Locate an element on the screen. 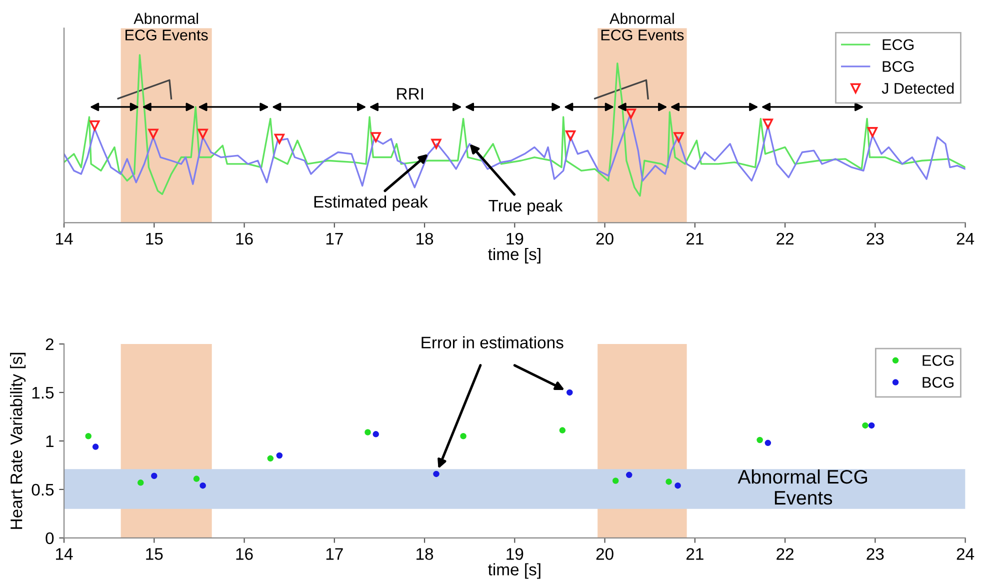 Image resolution: width=985 pixels, height=586 pixels. y-tick-label: 0 is located at coordinates (50, 538).